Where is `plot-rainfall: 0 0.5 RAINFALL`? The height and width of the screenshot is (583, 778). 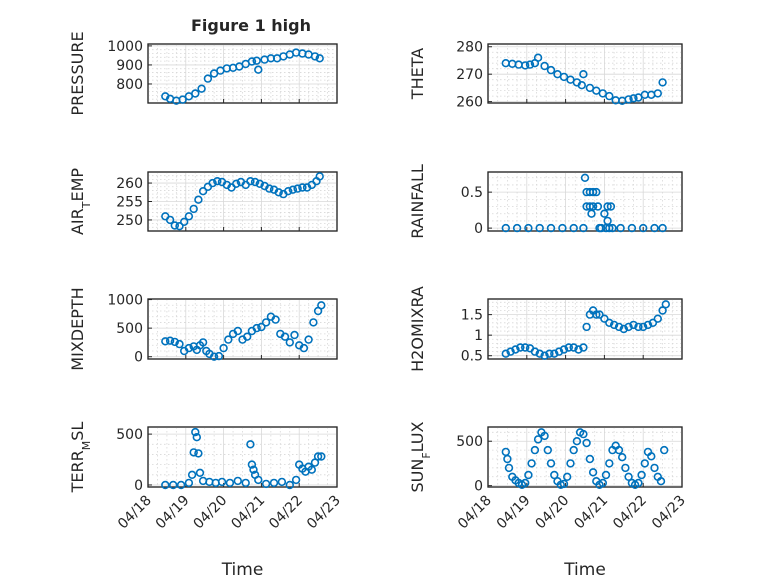
plot-rainfall: 0 0.5 RAINFALL is located at coordinates (545, 201).